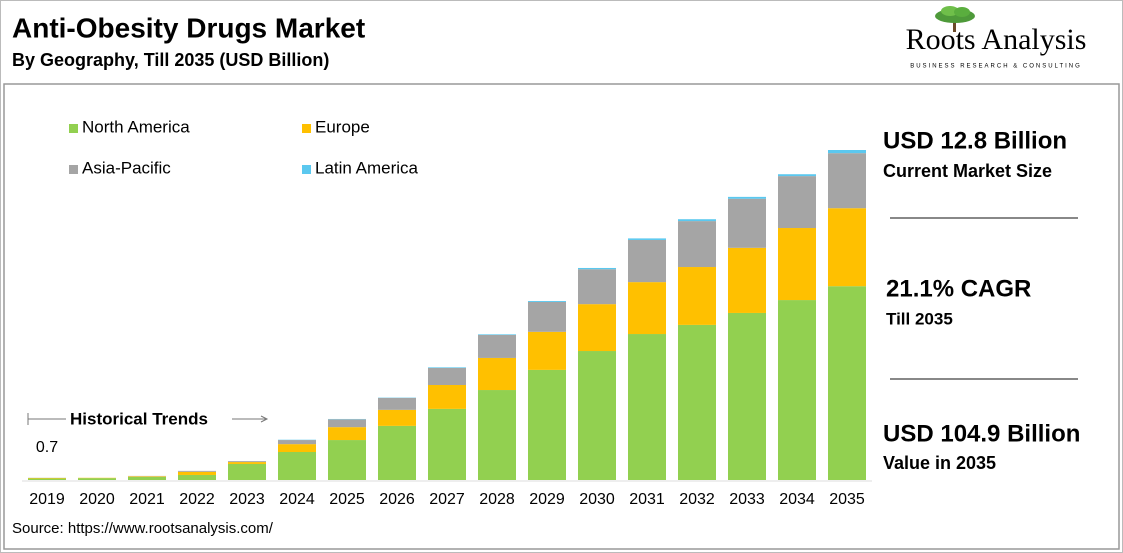 This screenshot has width=1123, height=553. What do you see at coordinates (170, 60) in the screenshot?
I see `subtitle: By Geography, Till 2035 (USD Billion)` at bounding box center [170, 60].